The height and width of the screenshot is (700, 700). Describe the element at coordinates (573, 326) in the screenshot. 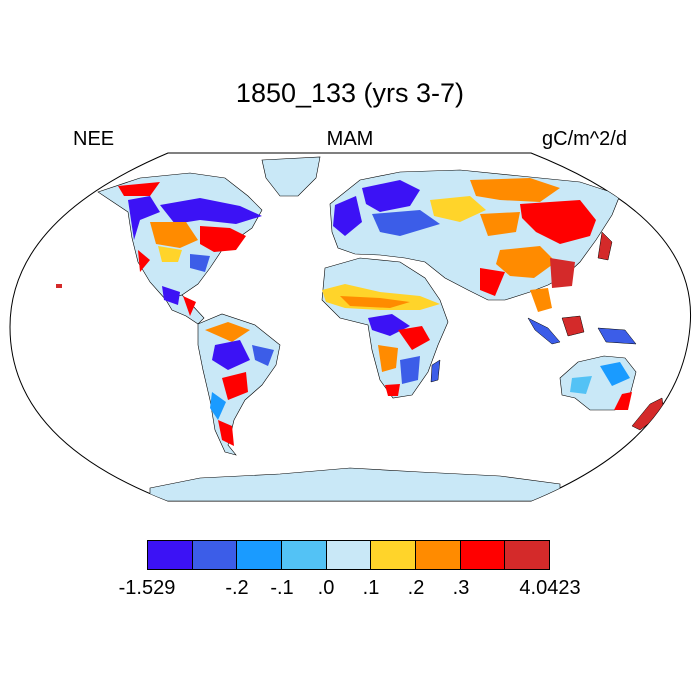

I see `borneo` at that location.